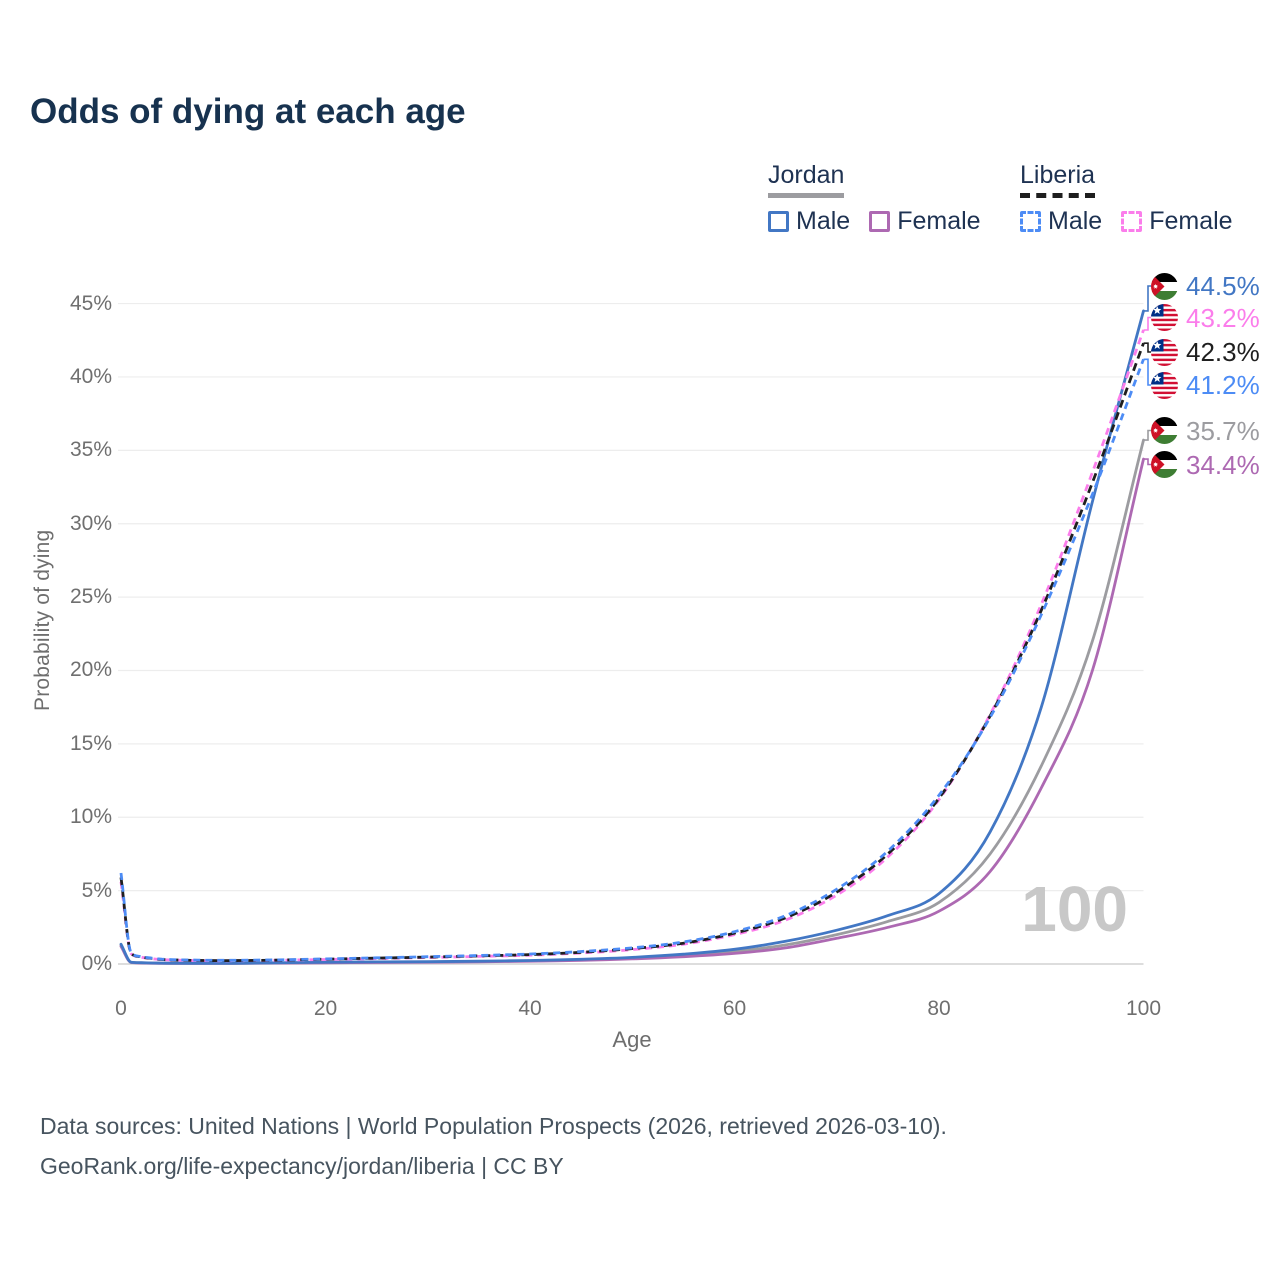  Describe the element at coordinates (1148, 462) in the screenshot. I see `leader-line-jordan_female` at that location.